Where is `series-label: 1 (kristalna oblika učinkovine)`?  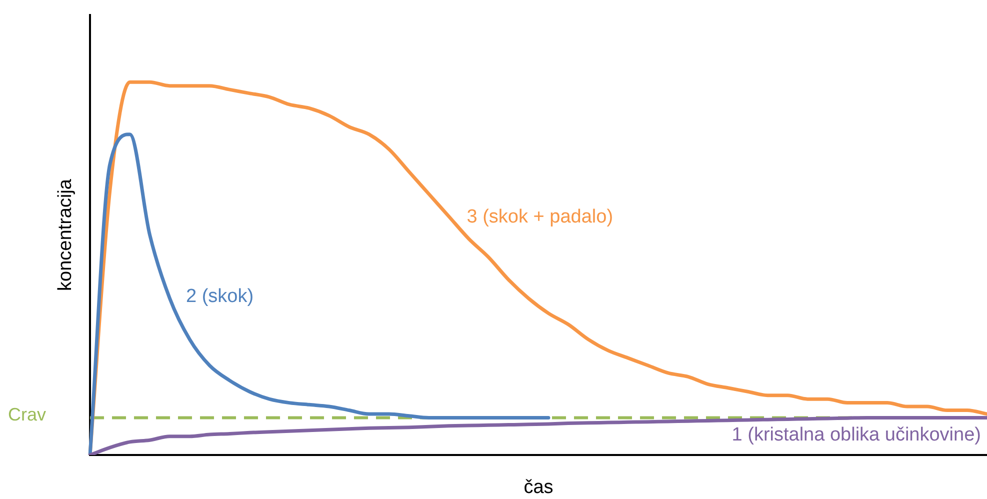 series-label: 1 (kristalna oblika učinkovine) is located at coordinates (856, 435).